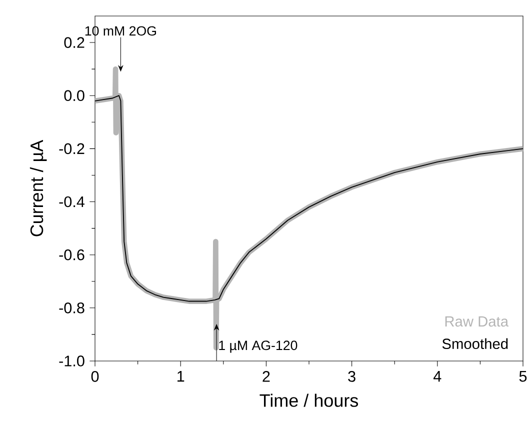 This screenshot has height=424, width=528. Describe the element at coordinates (258, 346) in the screenshot. I see `annotation: 1 µM AG-120` at that location.